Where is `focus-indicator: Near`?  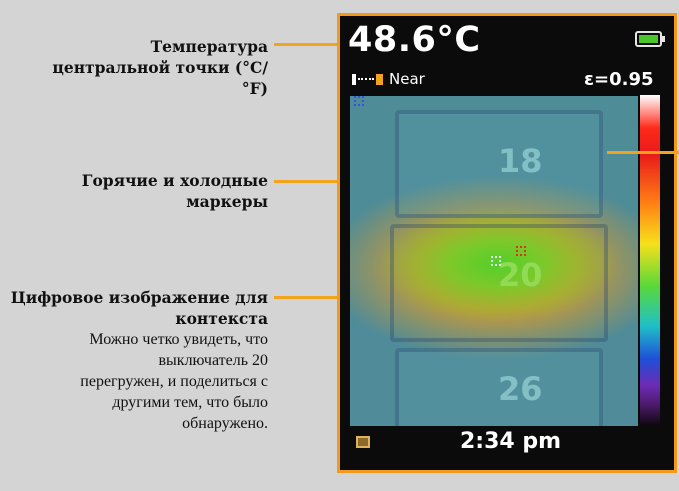 focus-indicator: Near is located at coordinates (388, 79).